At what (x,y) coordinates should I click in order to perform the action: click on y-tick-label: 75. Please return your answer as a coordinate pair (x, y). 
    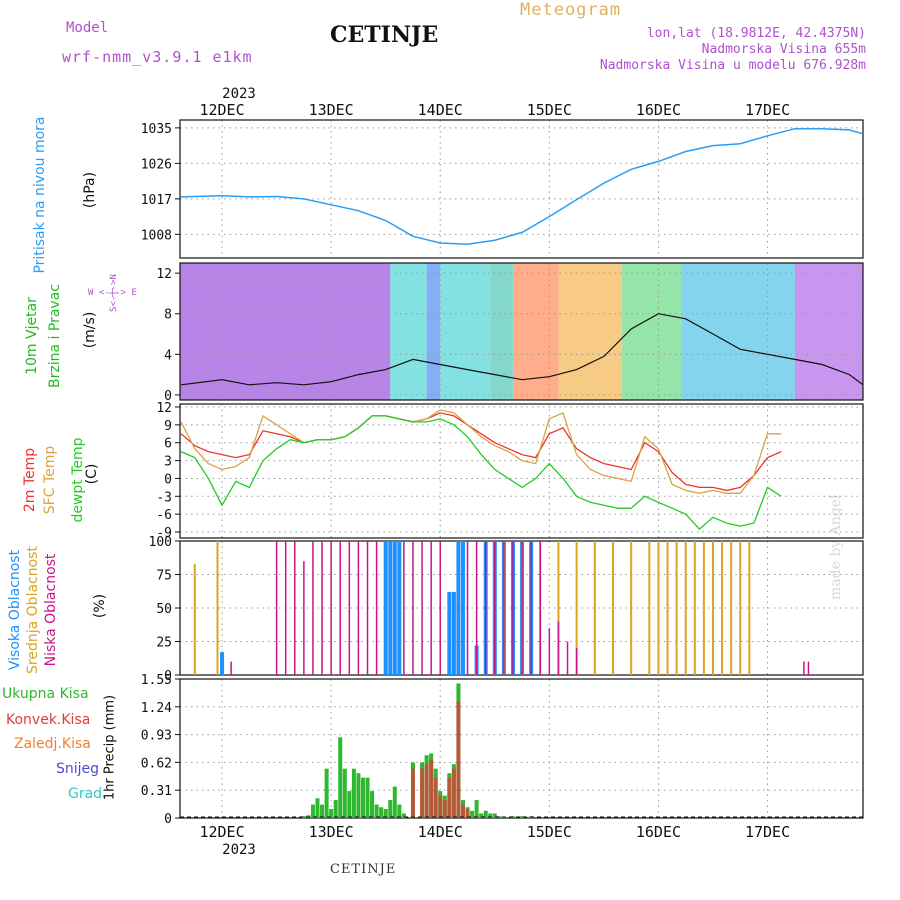
    Looking at the image, I should click on (164, 576).